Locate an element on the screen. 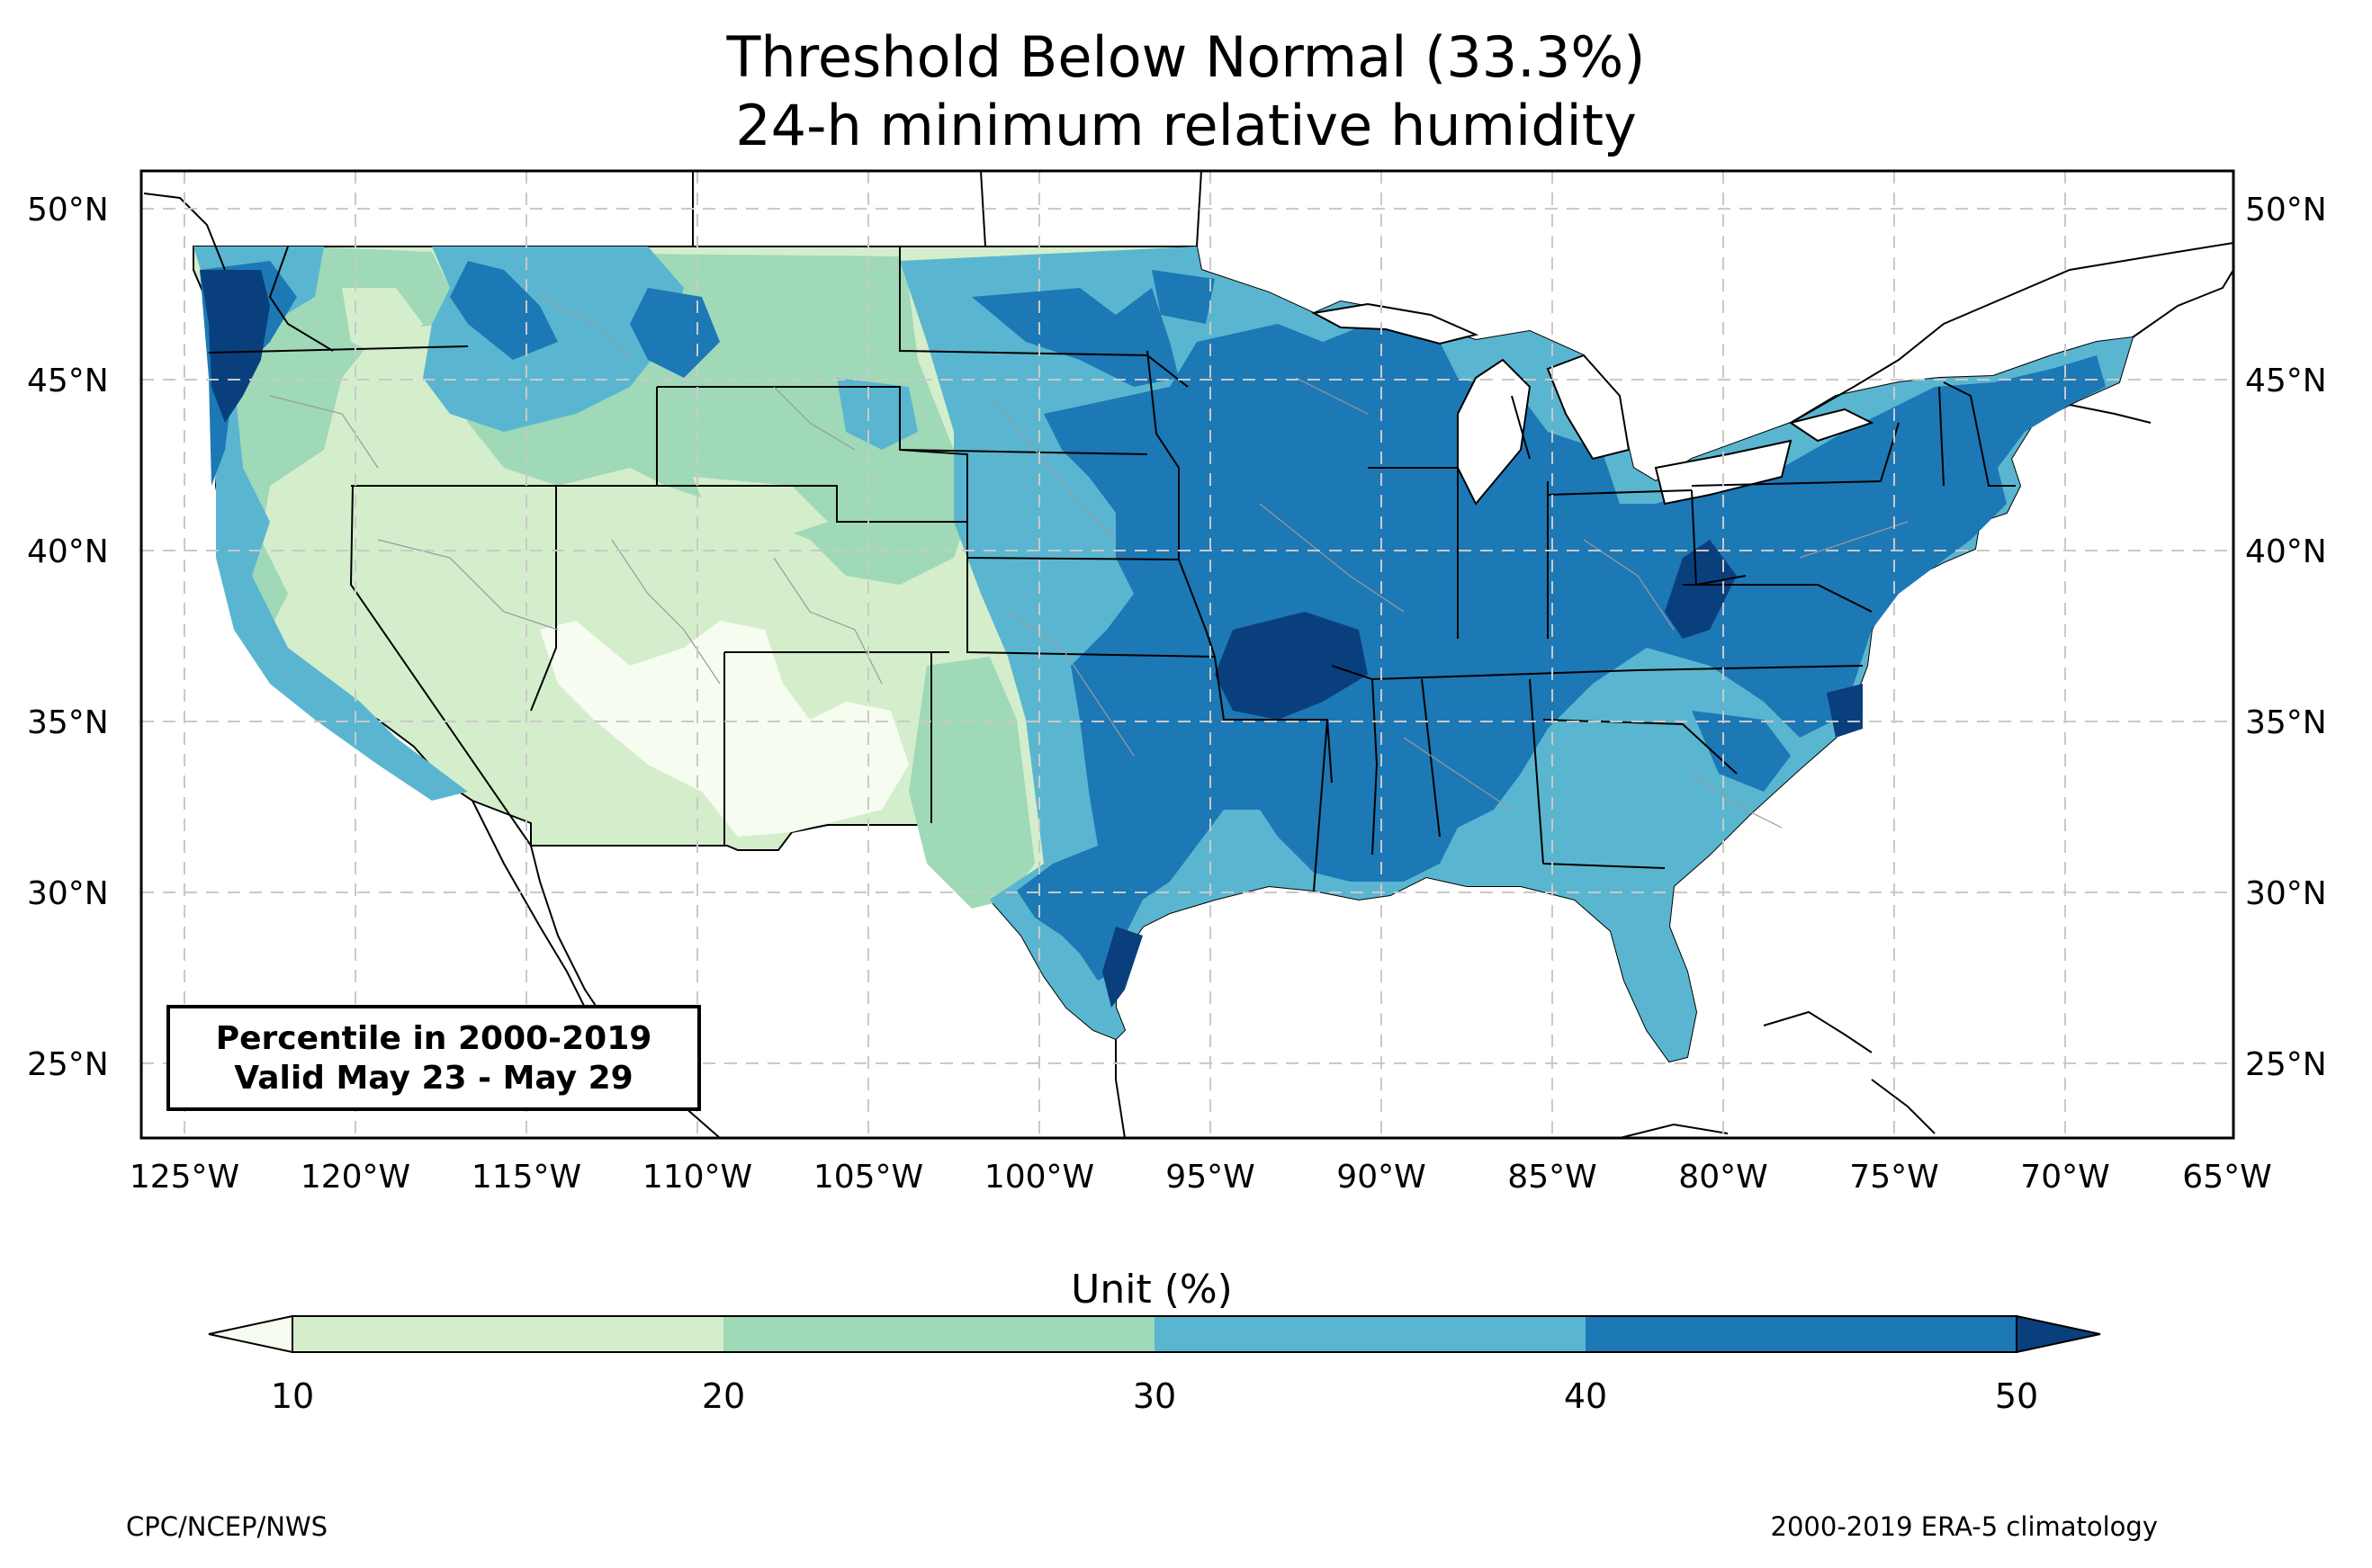  colorbar-tick: 20 is located at coordinates (723, 1396).